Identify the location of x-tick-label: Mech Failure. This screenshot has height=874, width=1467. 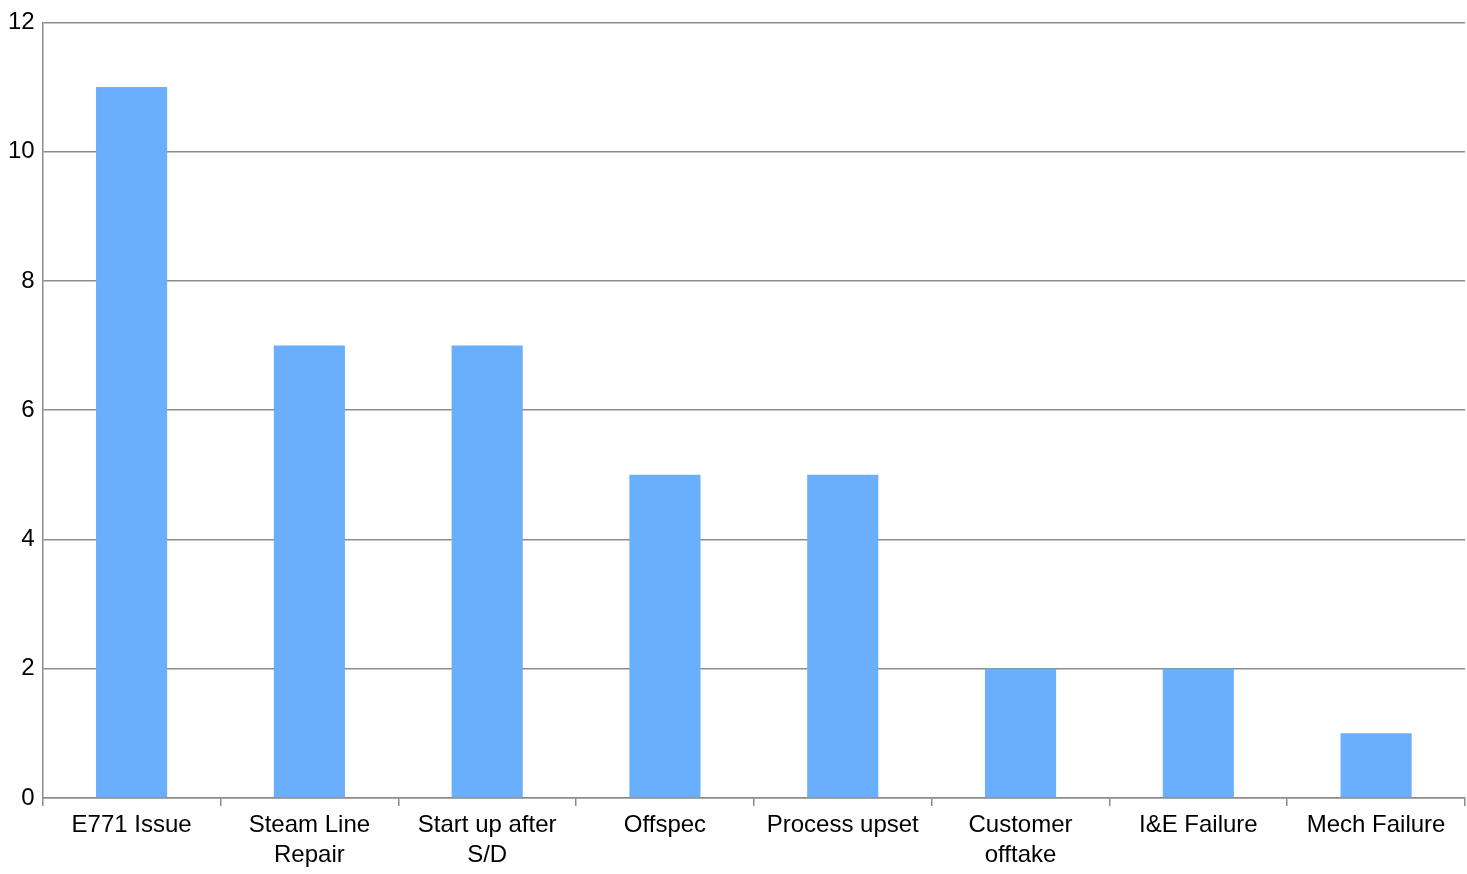
(1376, 823).